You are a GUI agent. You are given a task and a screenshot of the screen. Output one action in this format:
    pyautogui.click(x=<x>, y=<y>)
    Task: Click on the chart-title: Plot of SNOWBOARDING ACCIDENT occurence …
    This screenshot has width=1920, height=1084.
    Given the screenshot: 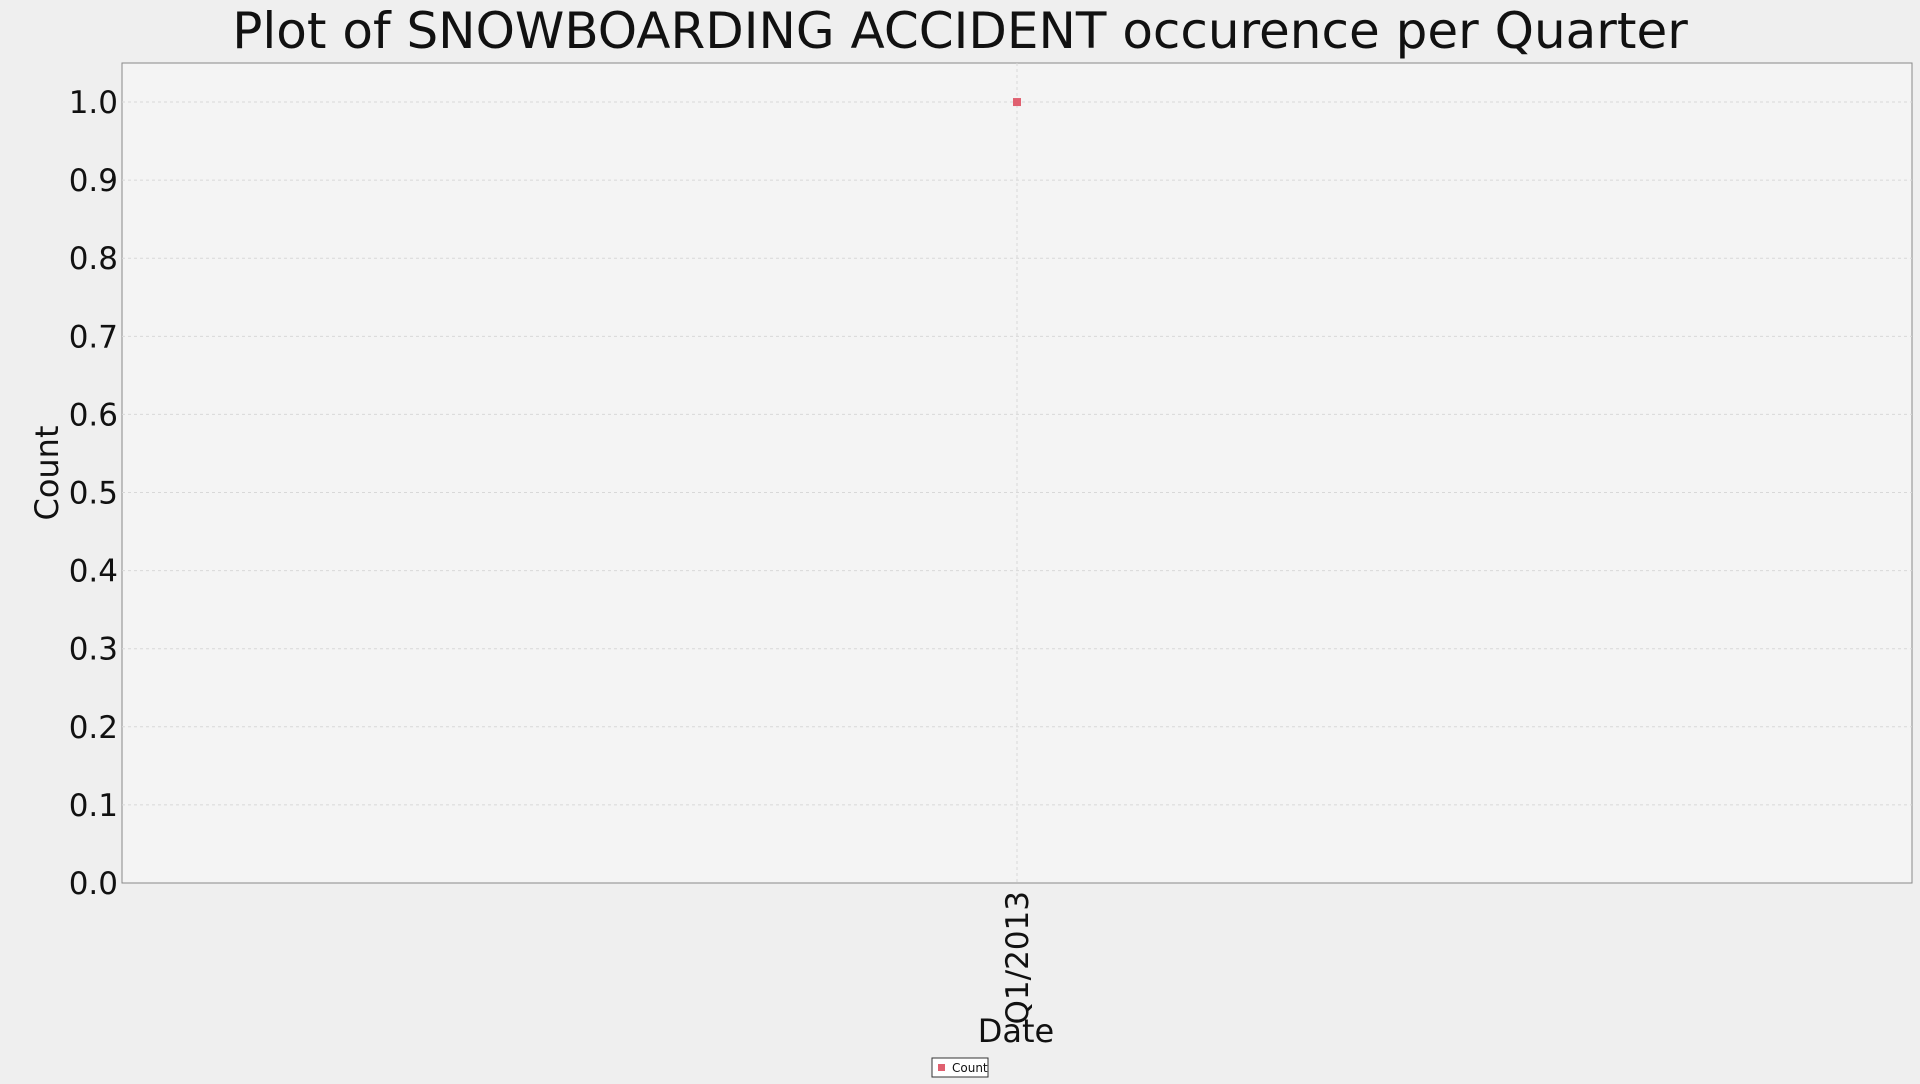 What is the action you would take?
    pyautogui.click(x=960, y=31)
    